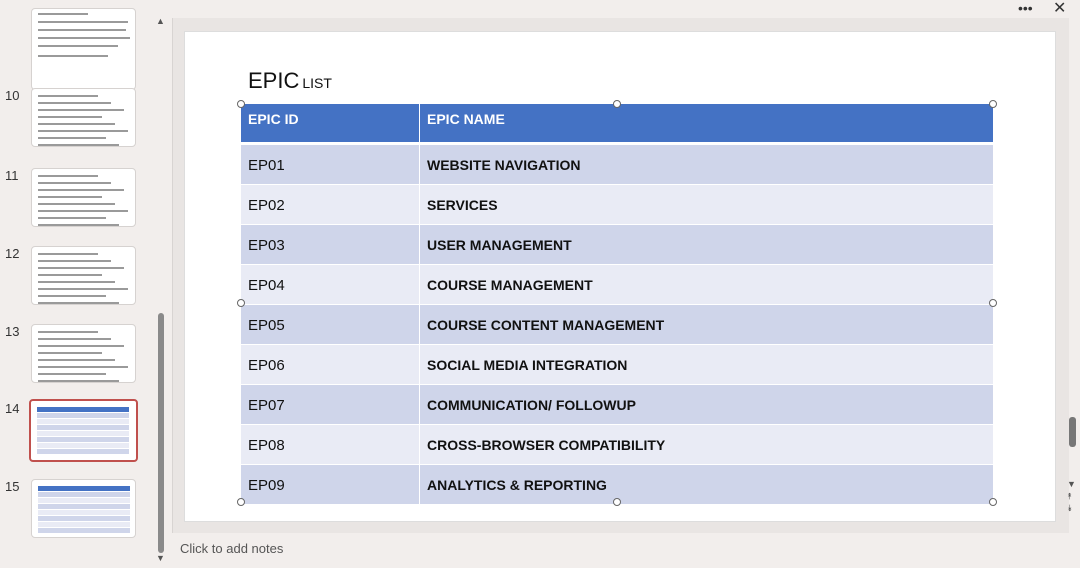  I want to click on table-row: EP07 COMMUNICATION/ FOLLOWUP, so click(617, 404).